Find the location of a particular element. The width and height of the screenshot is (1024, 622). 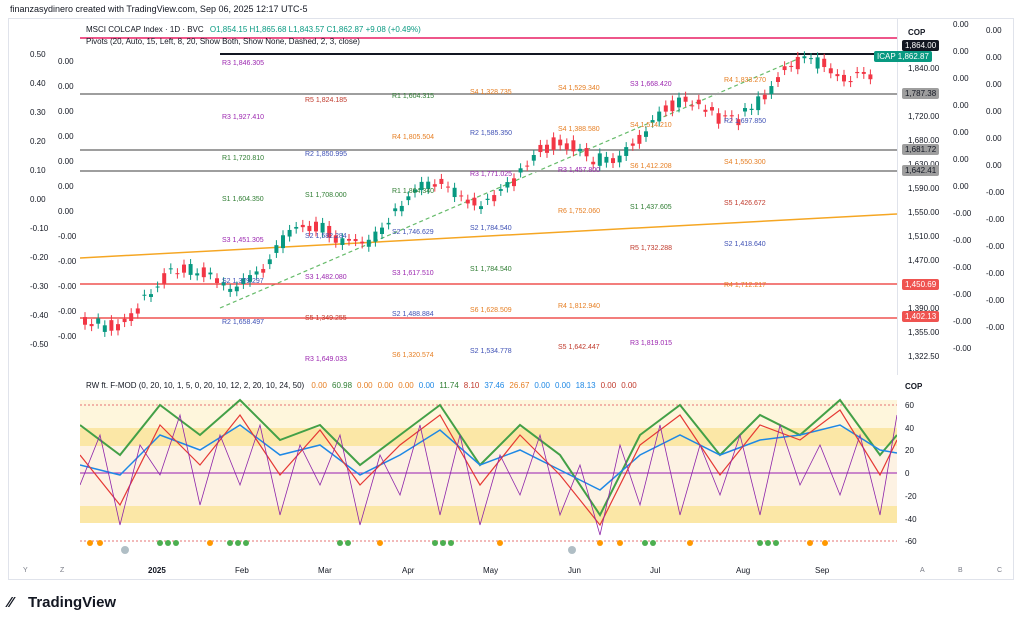

pivot-label: R2 1,658.497 is located at coordinates (243, 322).